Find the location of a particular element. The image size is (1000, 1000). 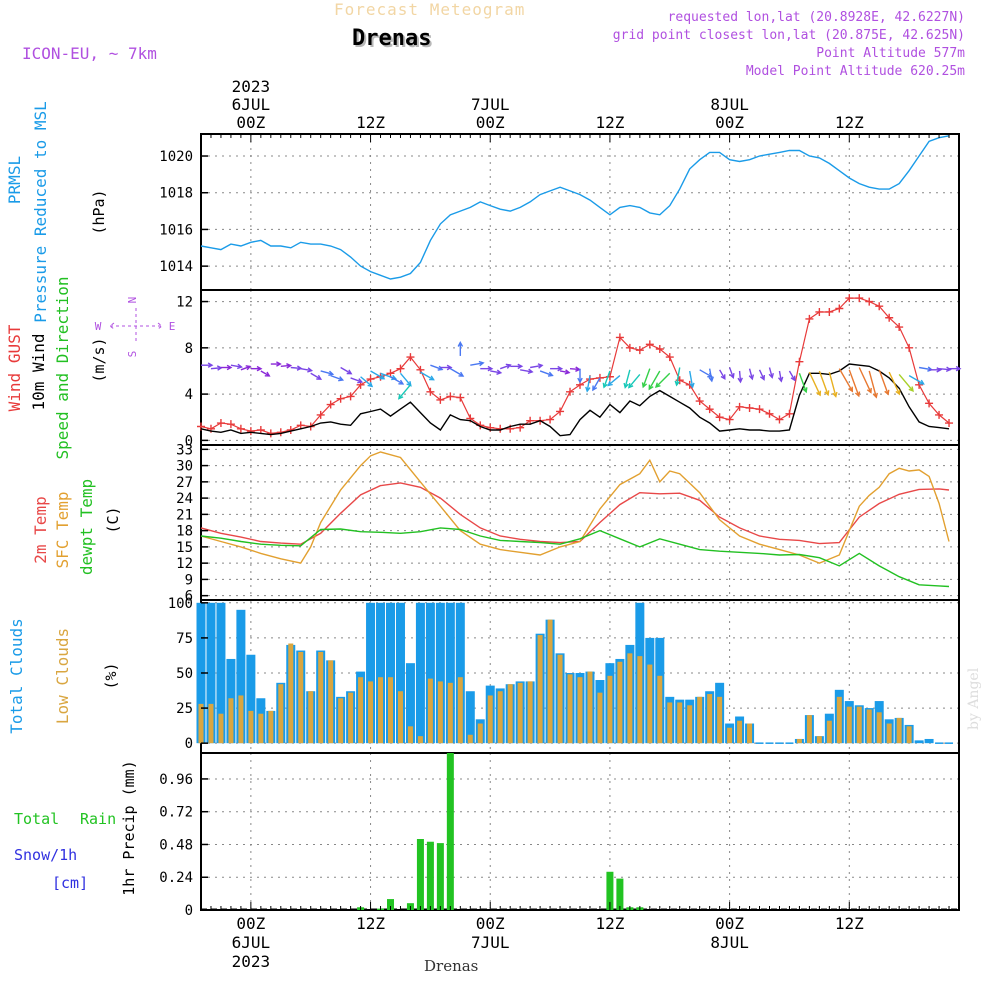

model-label: ICON-EU, ~ 7km is located at coordinates (89, 53).